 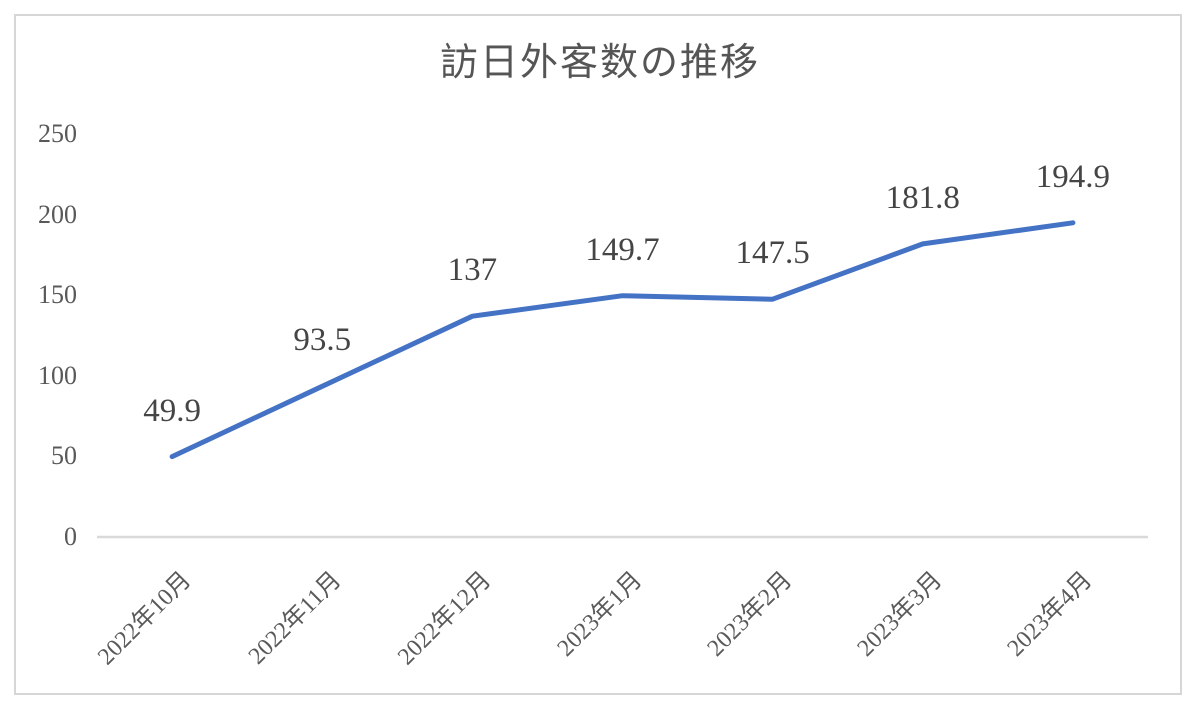 What do you see at coordinates (472, 270) in the screenshot?
I see `data-point-label: 137` at bounding box center [472, 270].